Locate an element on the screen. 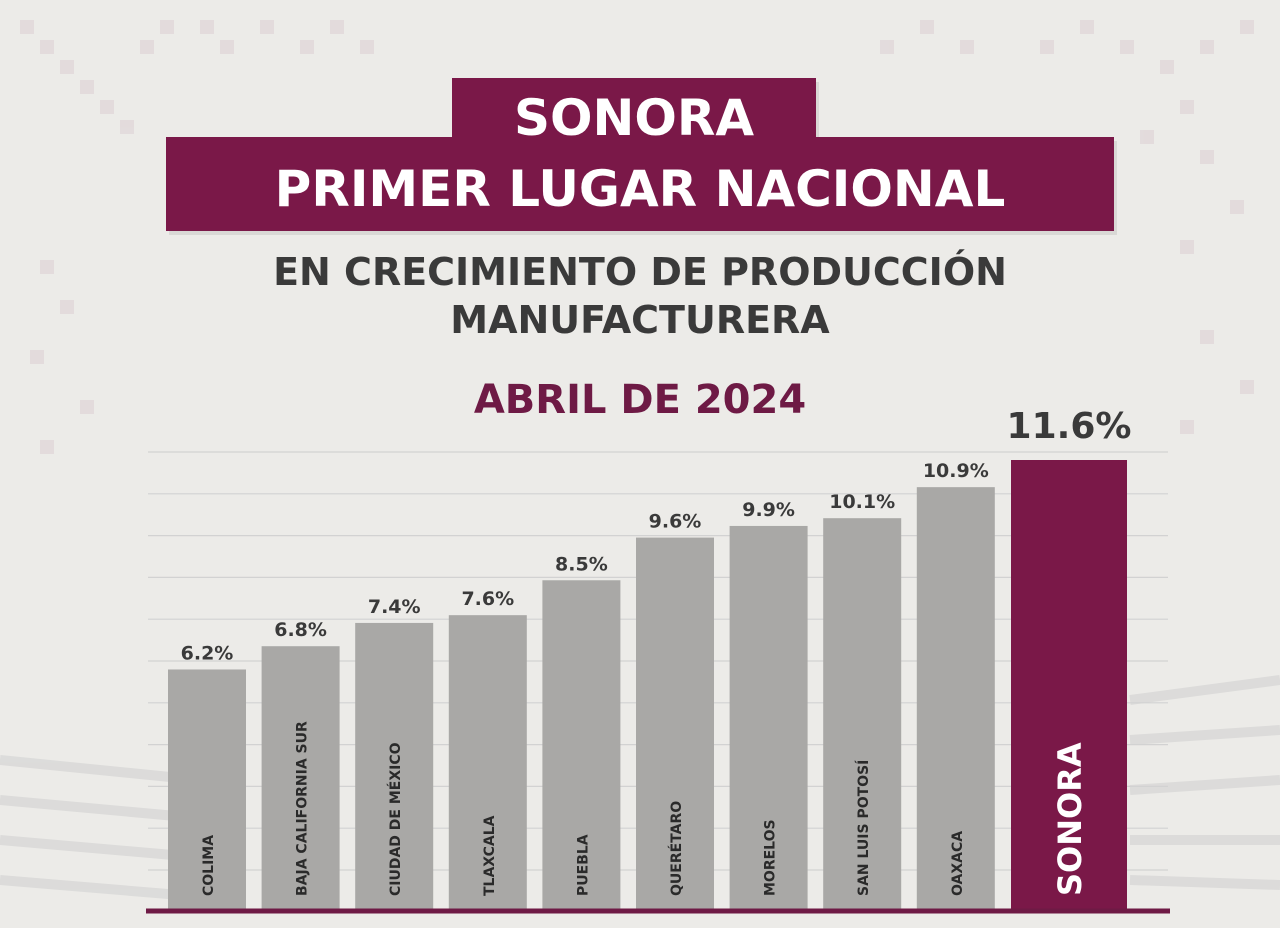 The width and height of the screenshot is (1280, 928). category-label: BAJA CALIFORNIA SUR is located at coordinates (303, 808).